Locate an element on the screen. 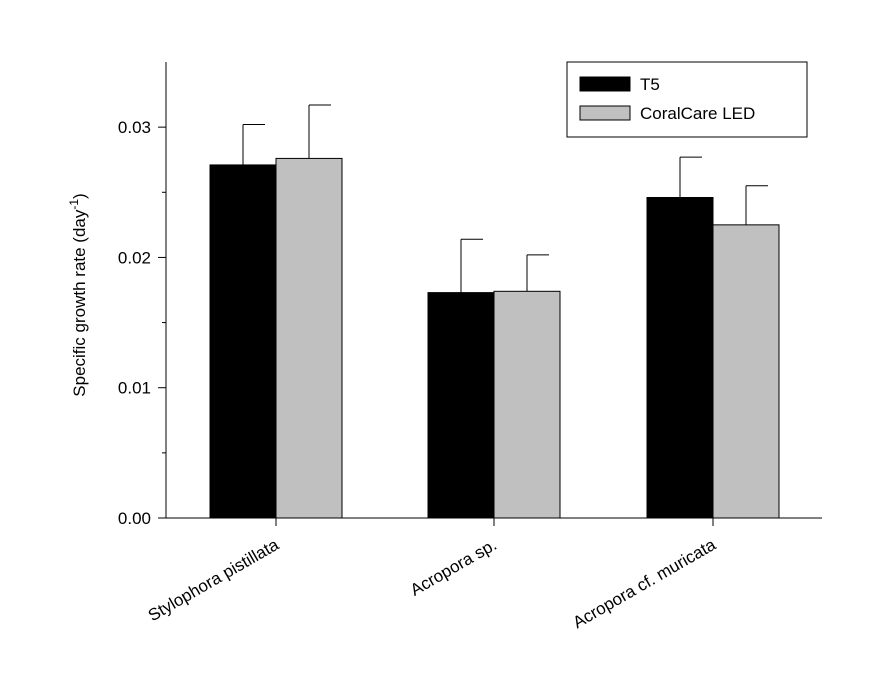 The height and width of the screenshot is (678, 876). y-axis-title-suffix: ) is located at coordinates (79, 196).